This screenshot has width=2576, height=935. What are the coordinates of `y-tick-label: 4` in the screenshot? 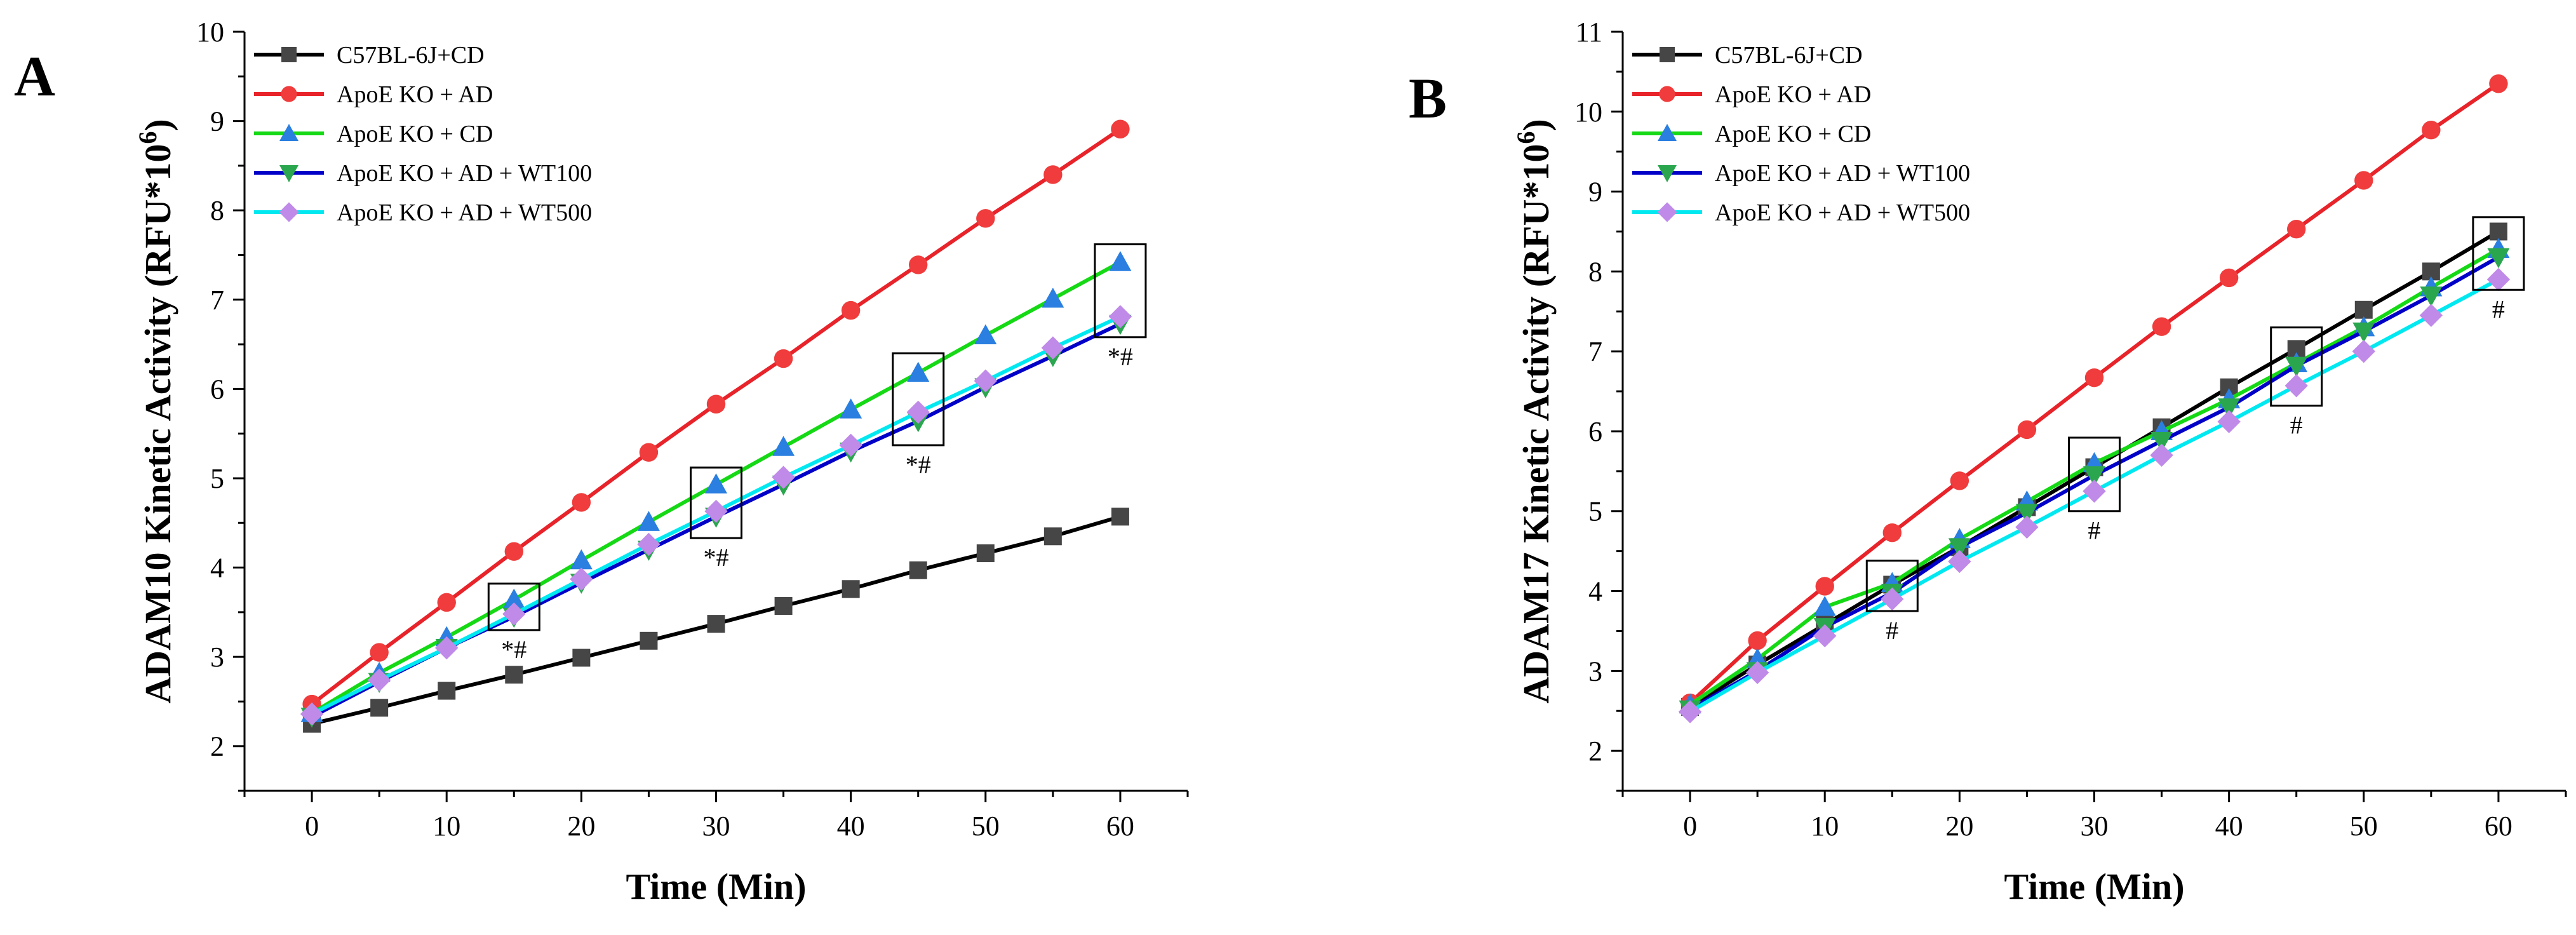 It's located at (1595, 591).